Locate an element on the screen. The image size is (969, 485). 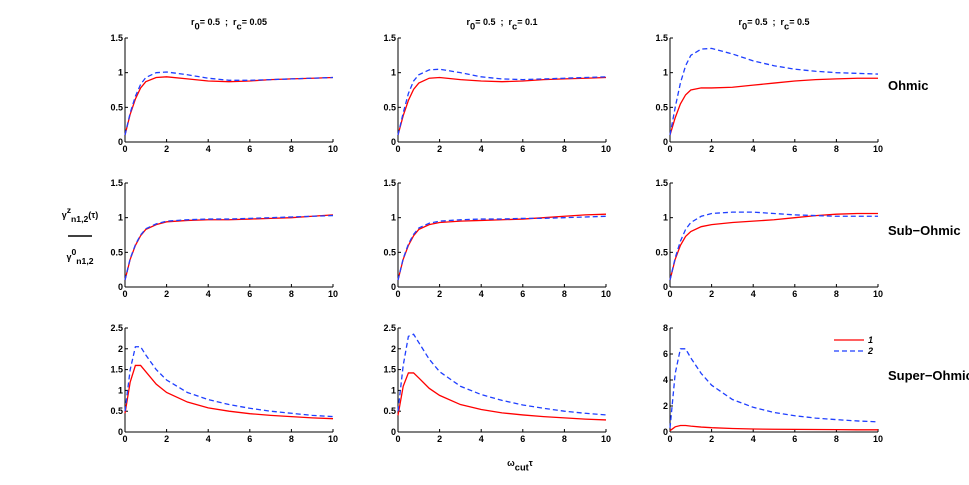
y-label-numerator: γzn1,2(τ) is located at coordinates (80, 214).